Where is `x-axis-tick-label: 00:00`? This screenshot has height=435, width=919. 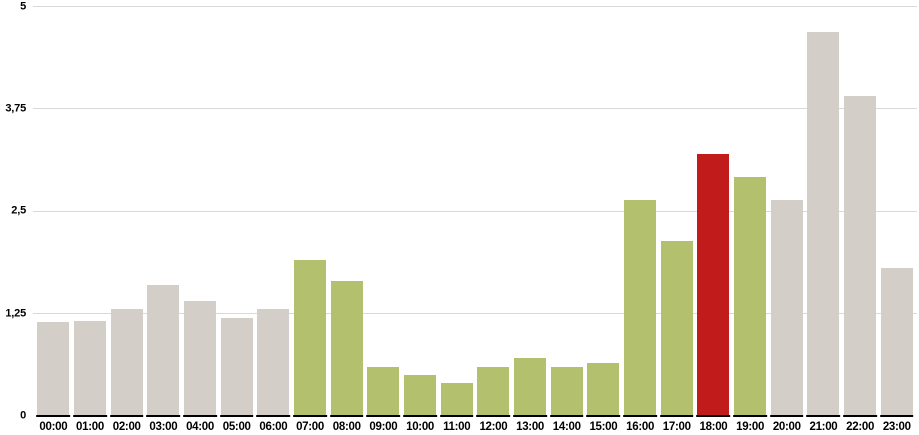 x-axis-tick-label: 00:00 is located at coordinates (53, 427).